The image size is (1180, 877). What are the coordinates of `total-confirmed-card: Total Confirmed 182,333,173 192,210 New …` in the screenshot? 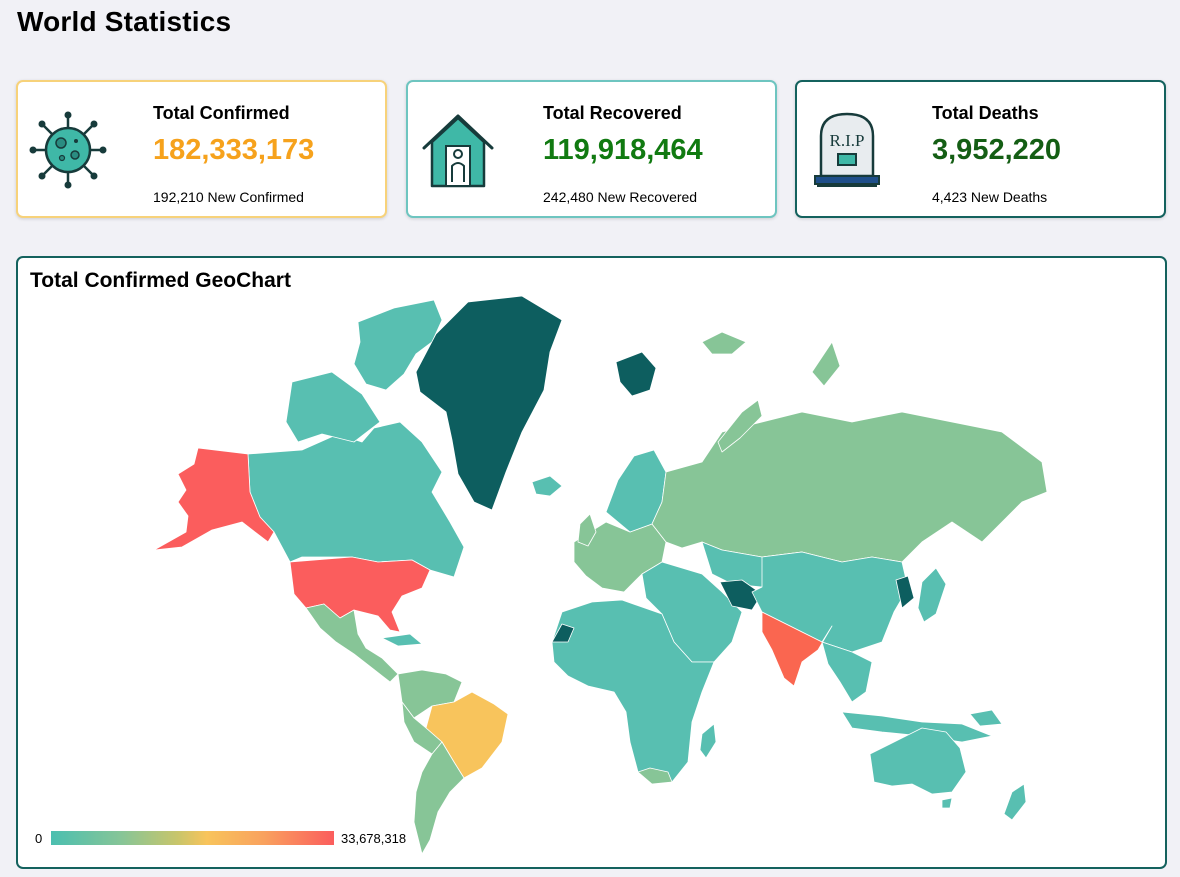 It's located at (201, 149).